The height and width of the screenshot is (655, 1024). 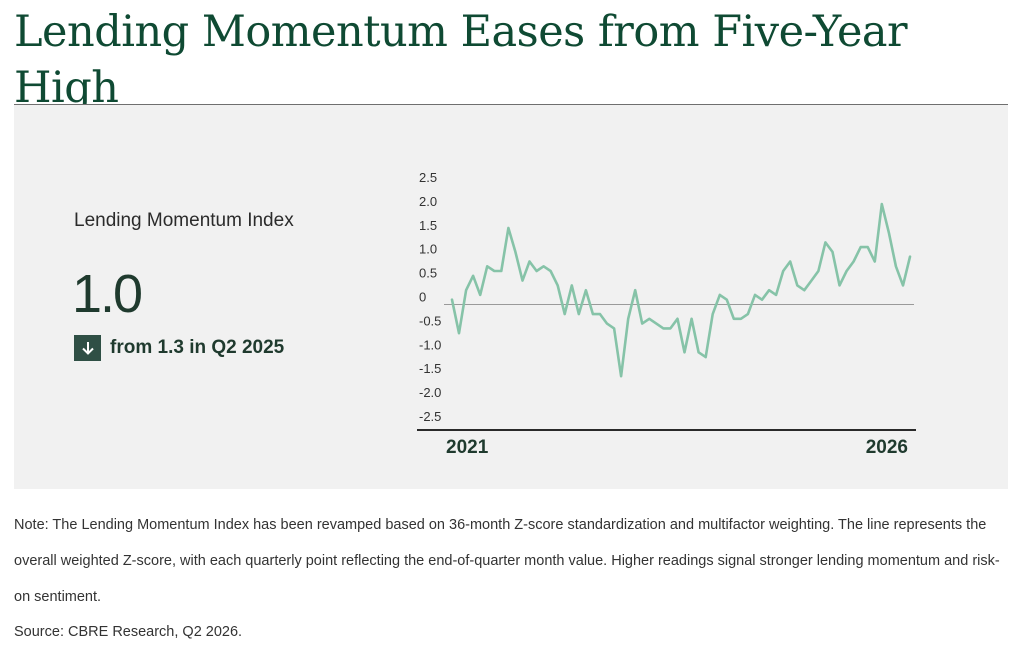 What do you see at coordinates (87, 348) in the screenshot?
I see `arrow-down-icon` at bounding box center [87, 348].